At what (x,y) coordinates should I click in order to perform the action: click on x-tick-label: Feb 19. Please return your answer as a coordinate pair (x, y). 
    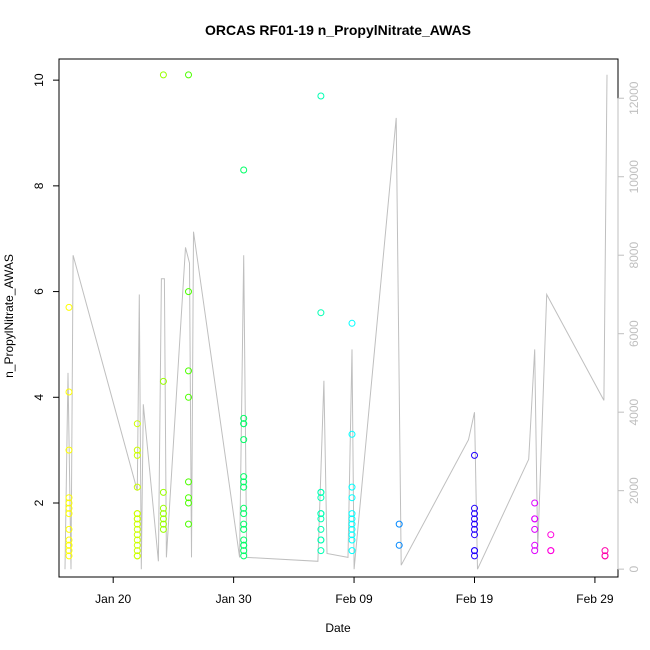
    Looking at the image, I should click on (475, 599).